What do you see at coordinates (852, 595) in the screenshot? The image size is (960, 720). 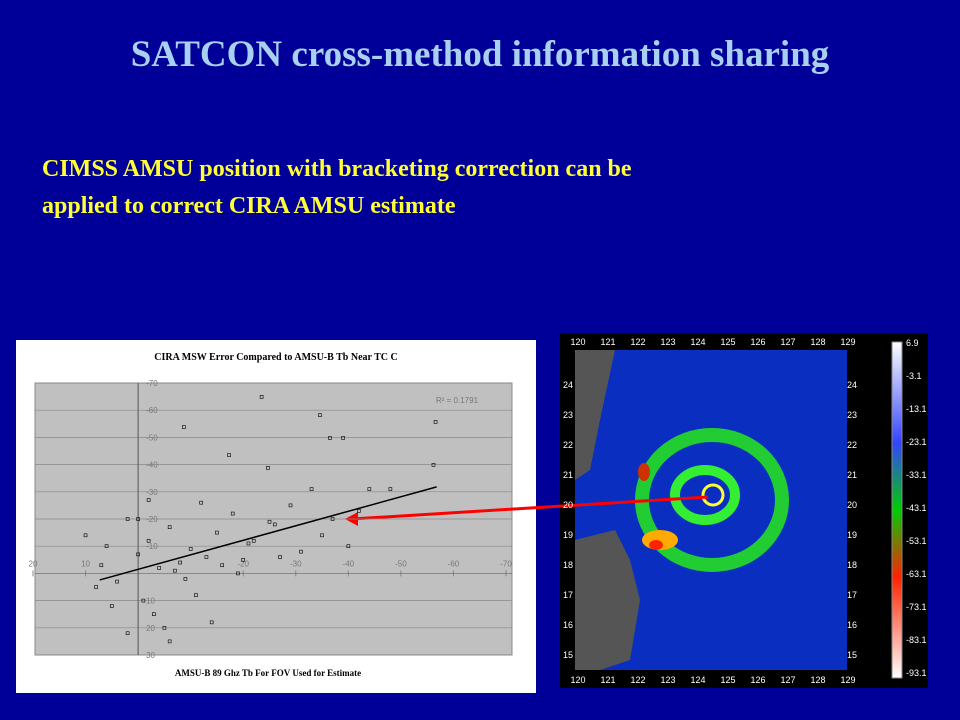 I see `lat-label: 17` at bounding box center [852, 595].